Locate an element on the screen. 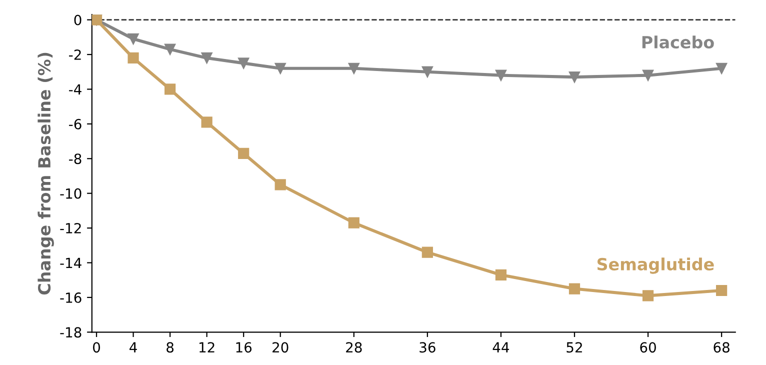 The image size is (766, 365). x-tick-label: 28 is located at coordinates (354, 347).